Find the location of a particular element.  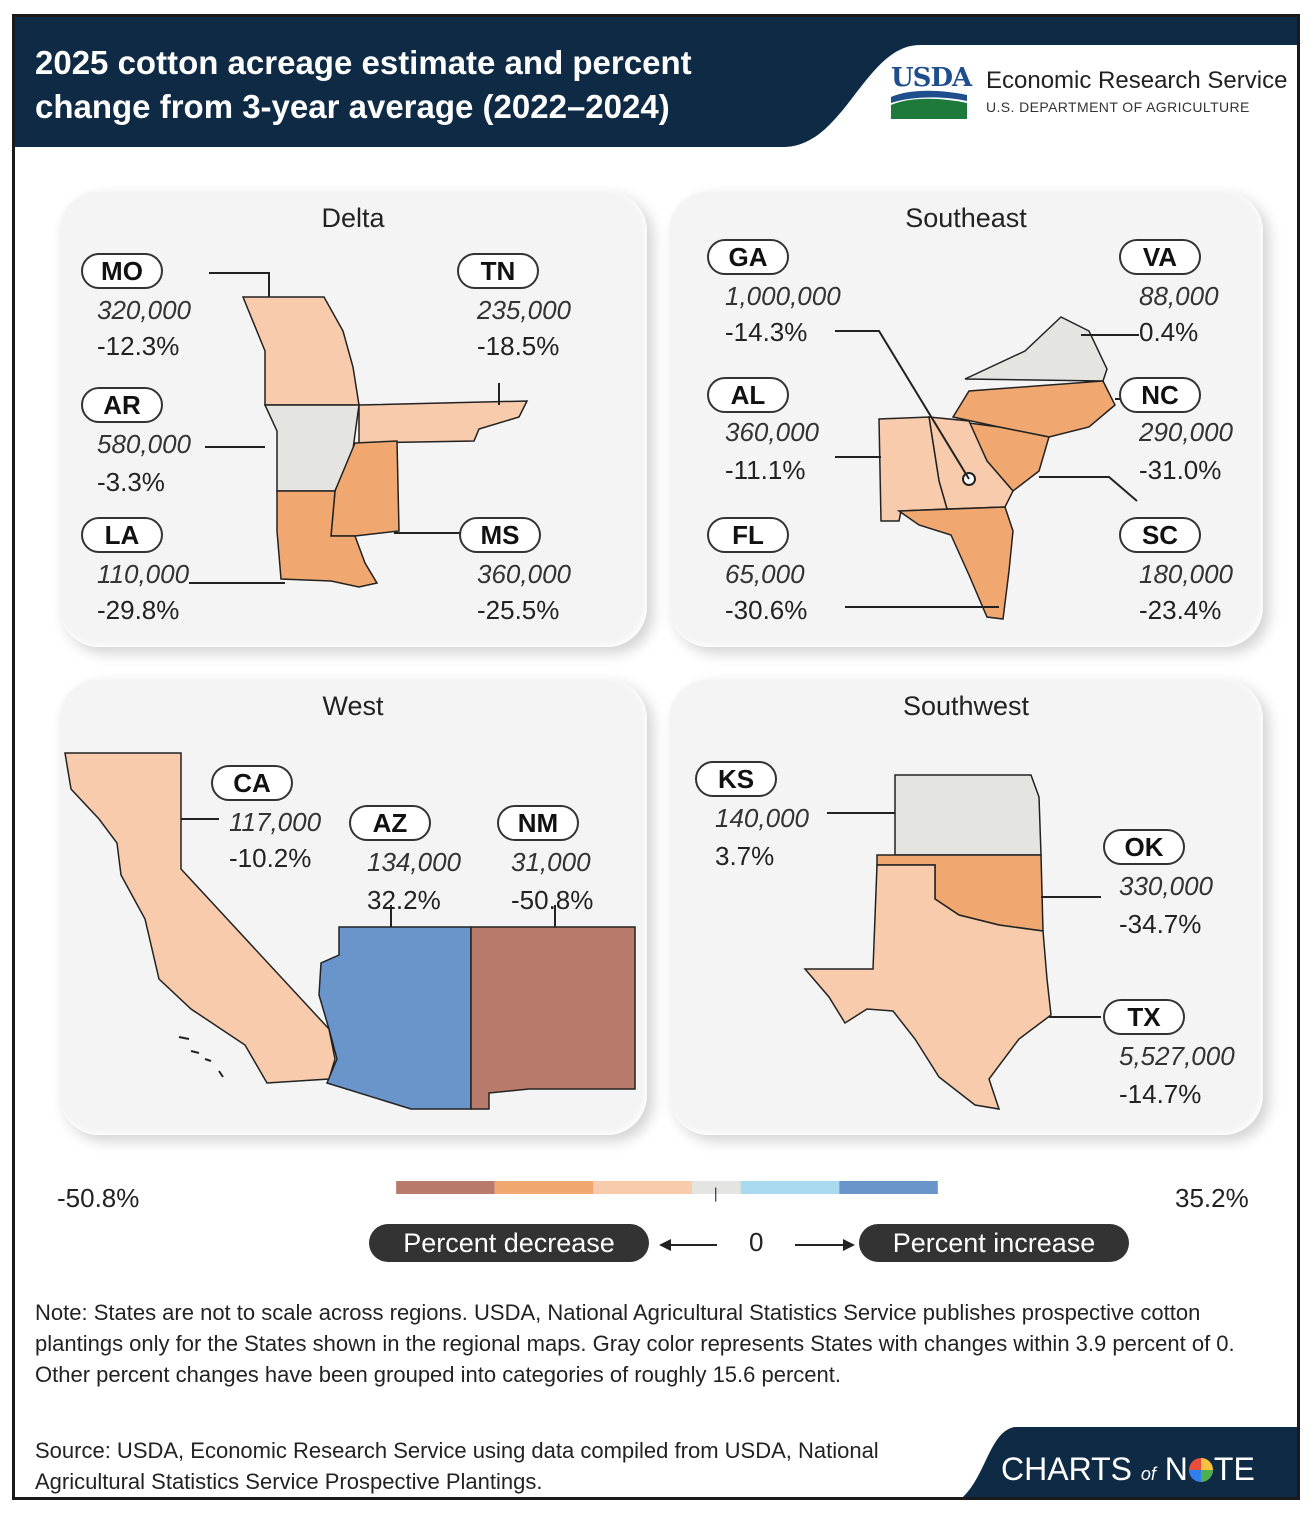

state-shape-la is located at coordinates (327, 539).